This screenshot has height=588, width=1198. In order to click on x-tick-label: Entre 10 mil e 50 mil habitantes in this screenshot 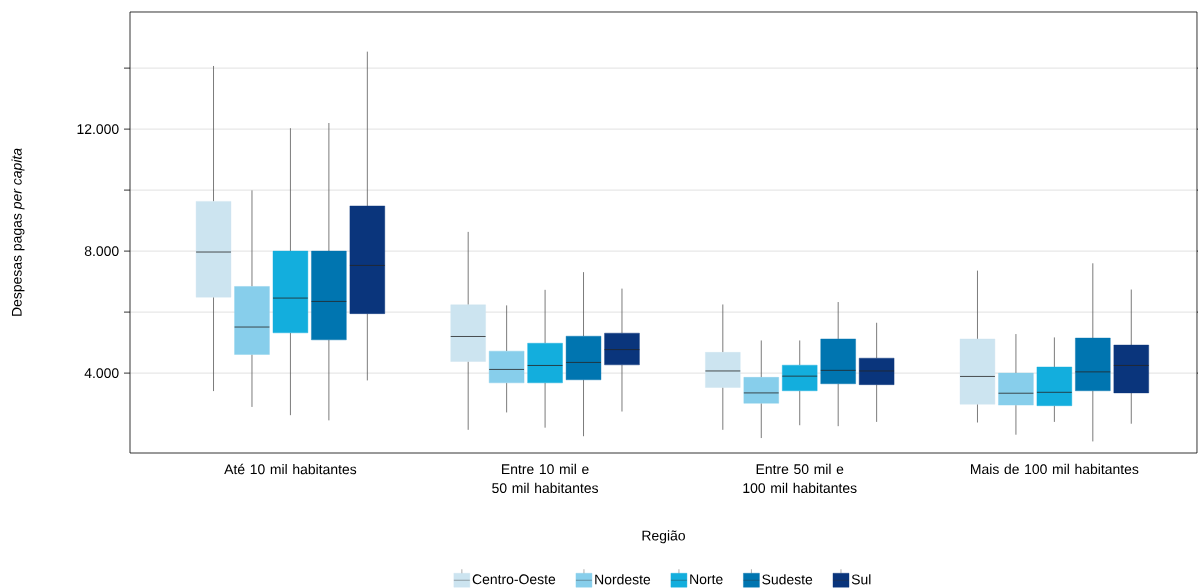, I will do `click(545, 478)`.